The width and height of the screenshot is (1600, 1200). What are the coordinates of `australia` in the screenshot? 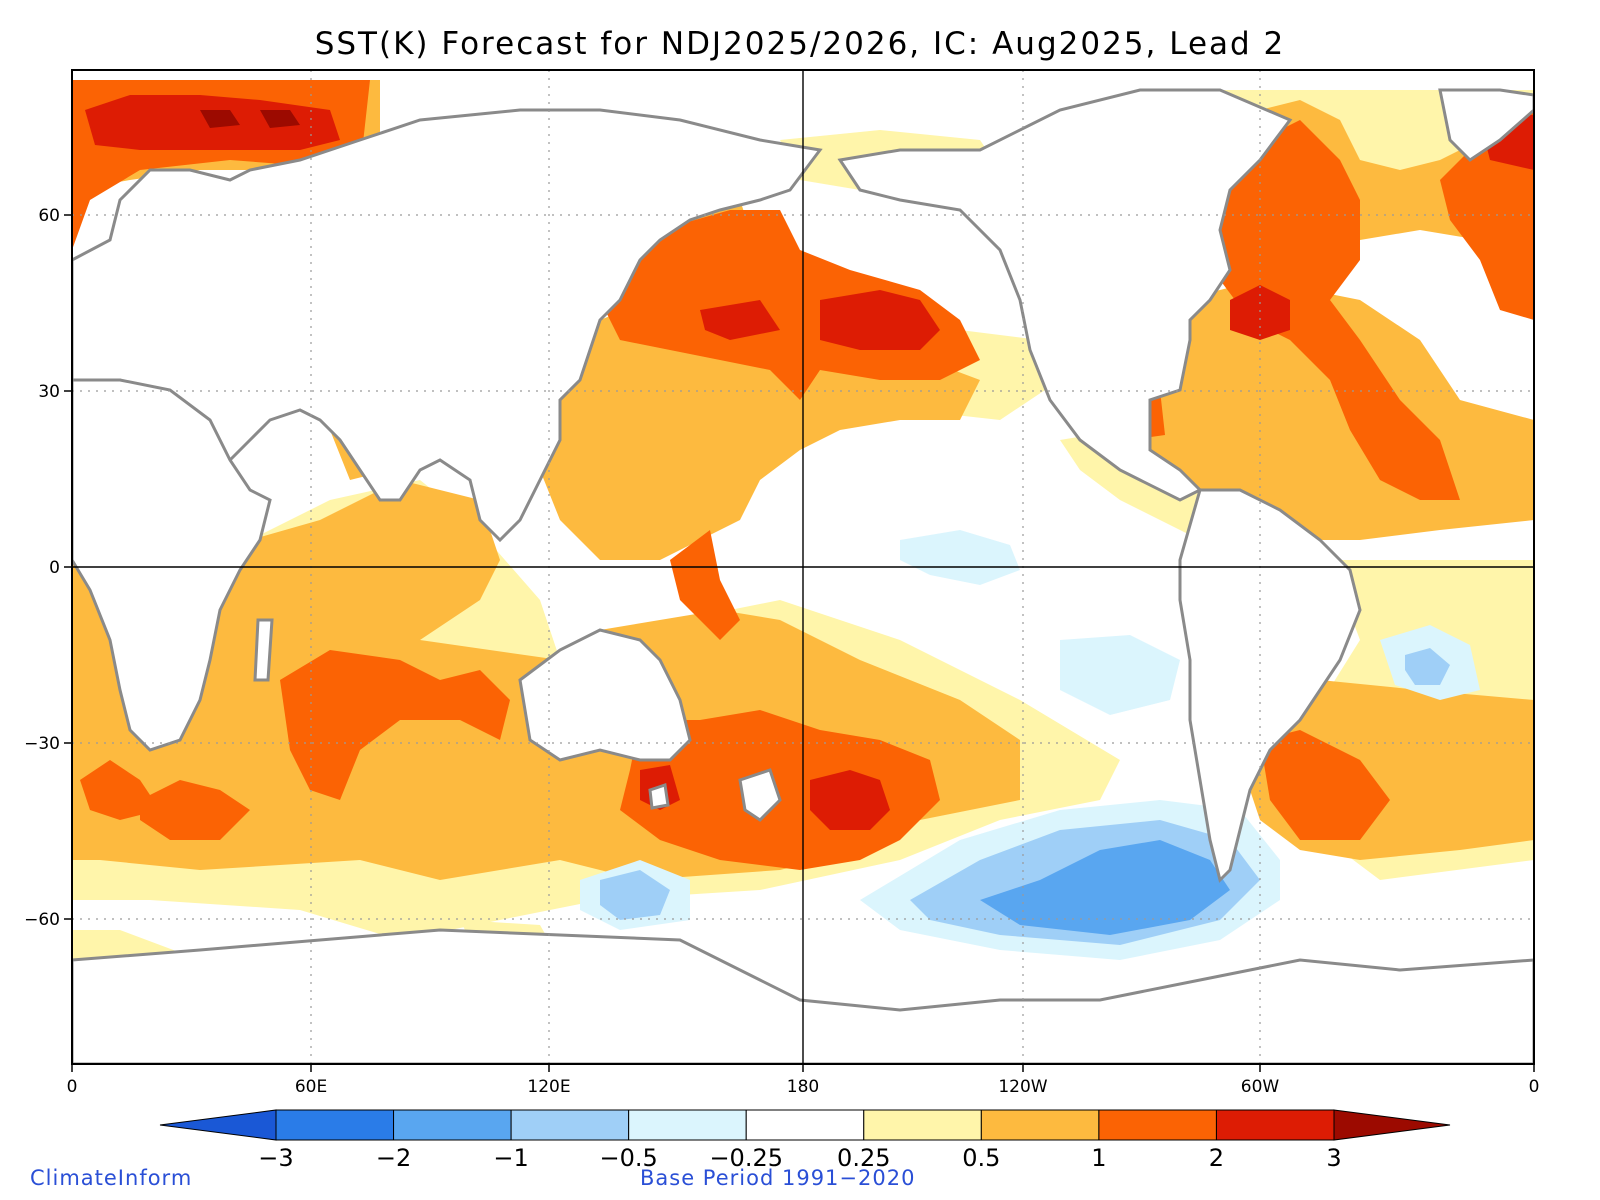 It's located at (605, 695).